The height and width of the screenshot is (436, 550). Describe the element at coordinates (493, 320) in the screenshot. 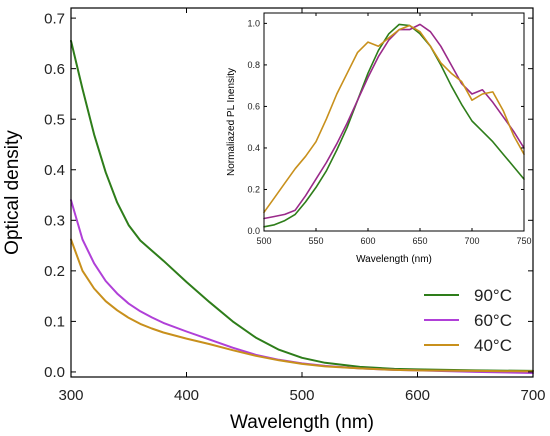

I see `legend-label-2: 60°C` at that location.